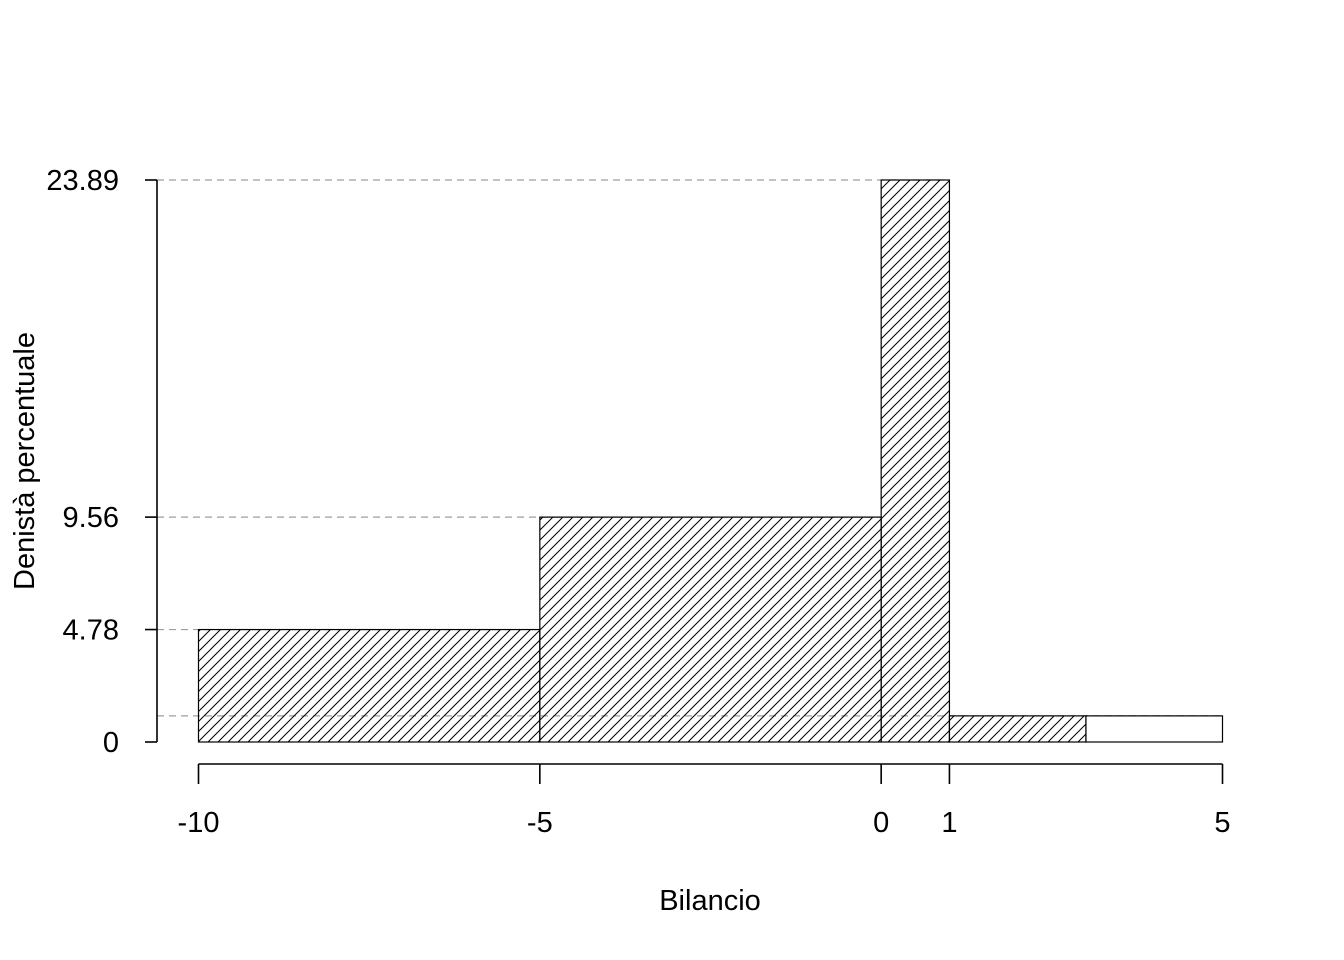 The image size is (1344, 960). What do you see at coordinates (704, 801) in the screenshot?
I see `x-axis: -10 -5 0 1 5` at bounding box center [704, 801].